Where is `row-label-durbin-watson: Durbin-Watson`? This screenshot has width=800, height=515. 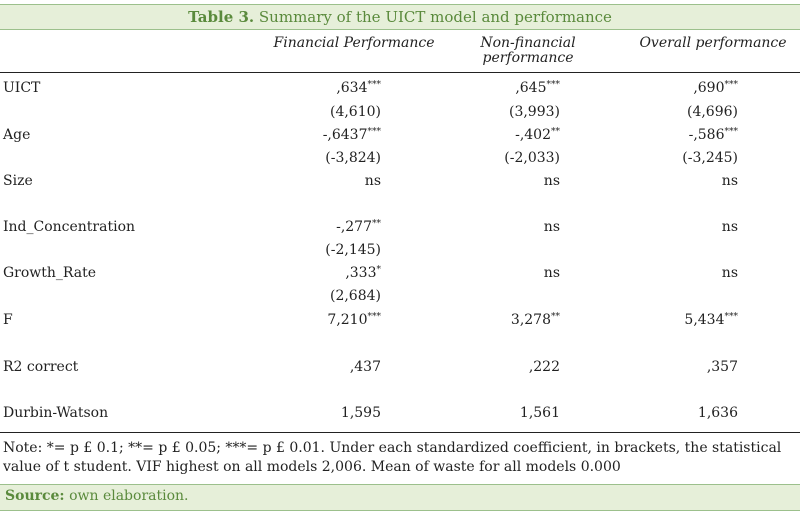
row-label-durbin-watson: Durbin-Watson is located at coordinates (56, 413).